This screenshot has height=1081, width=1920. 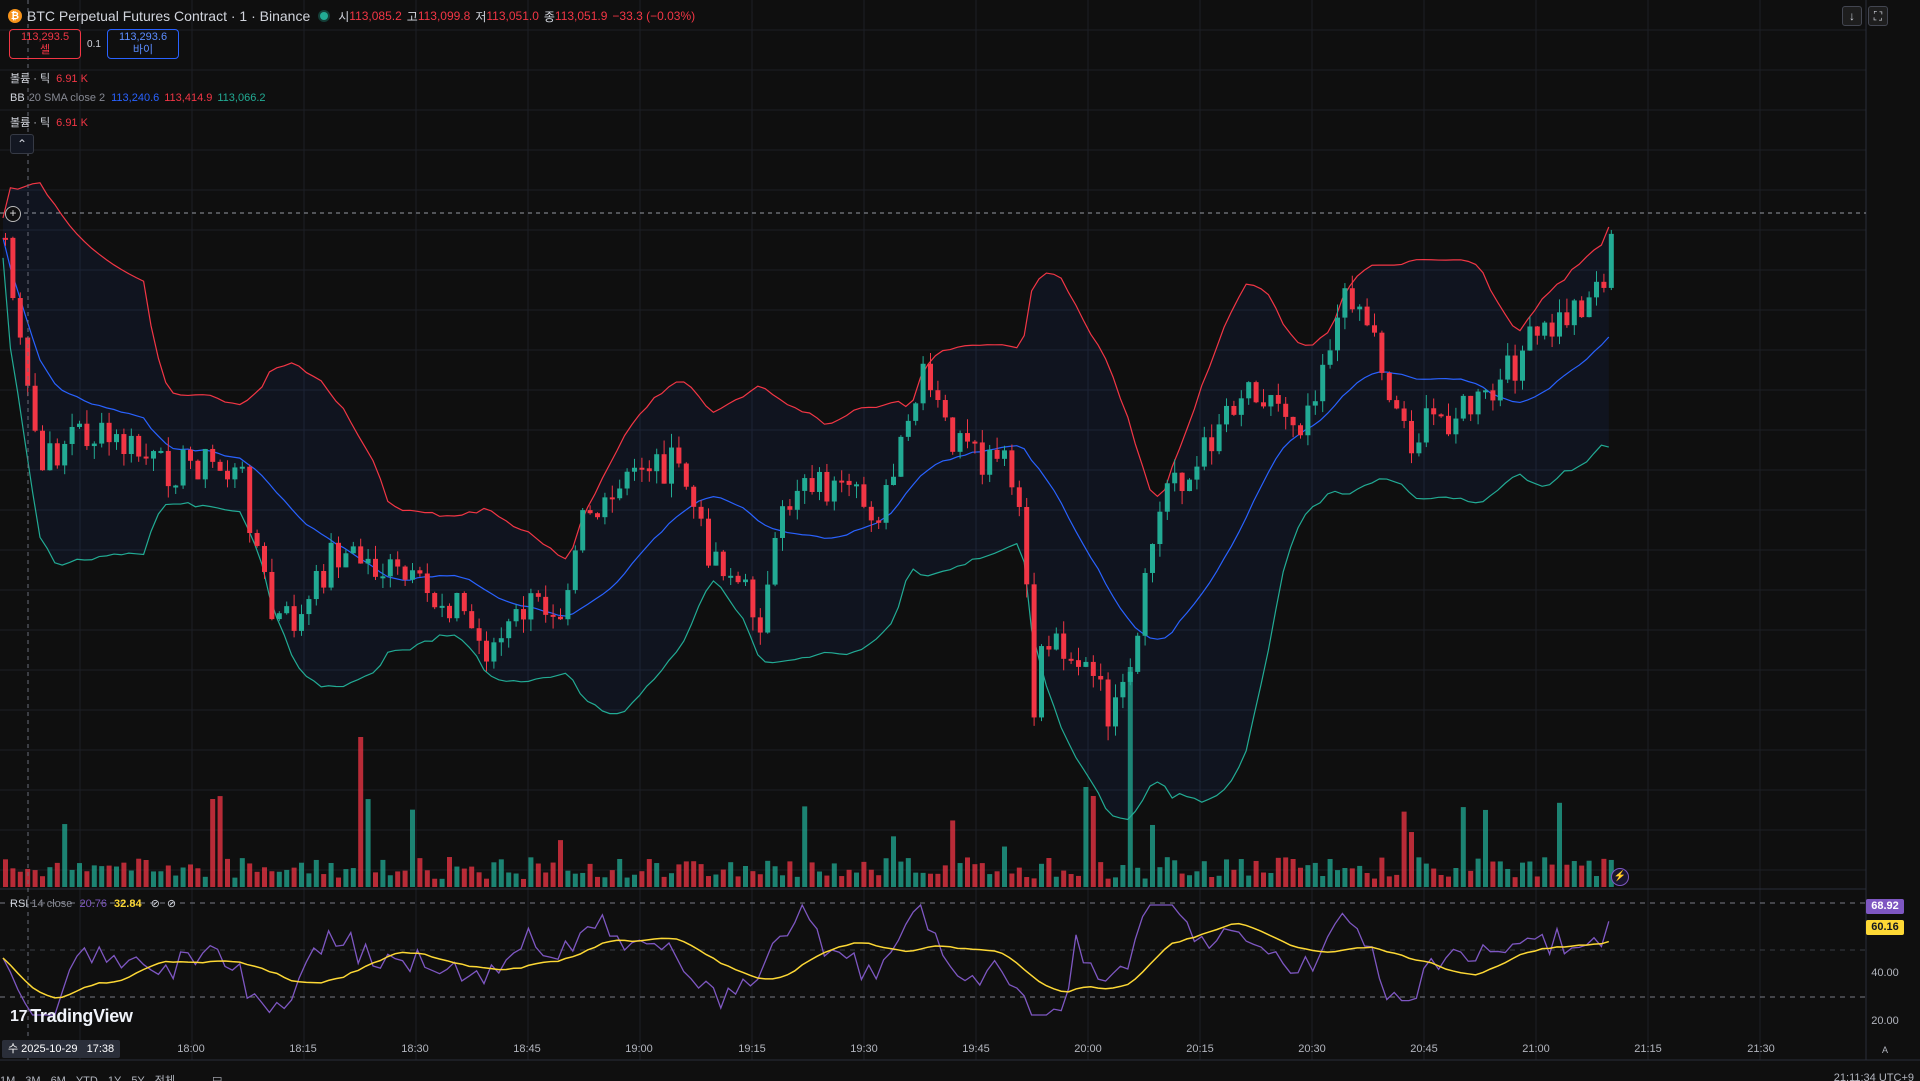 What do you see at coordinates (1536, 1049) in the screenshot?
I see `time-axis-label: 21:00` at bounding box center [1536, 1049].